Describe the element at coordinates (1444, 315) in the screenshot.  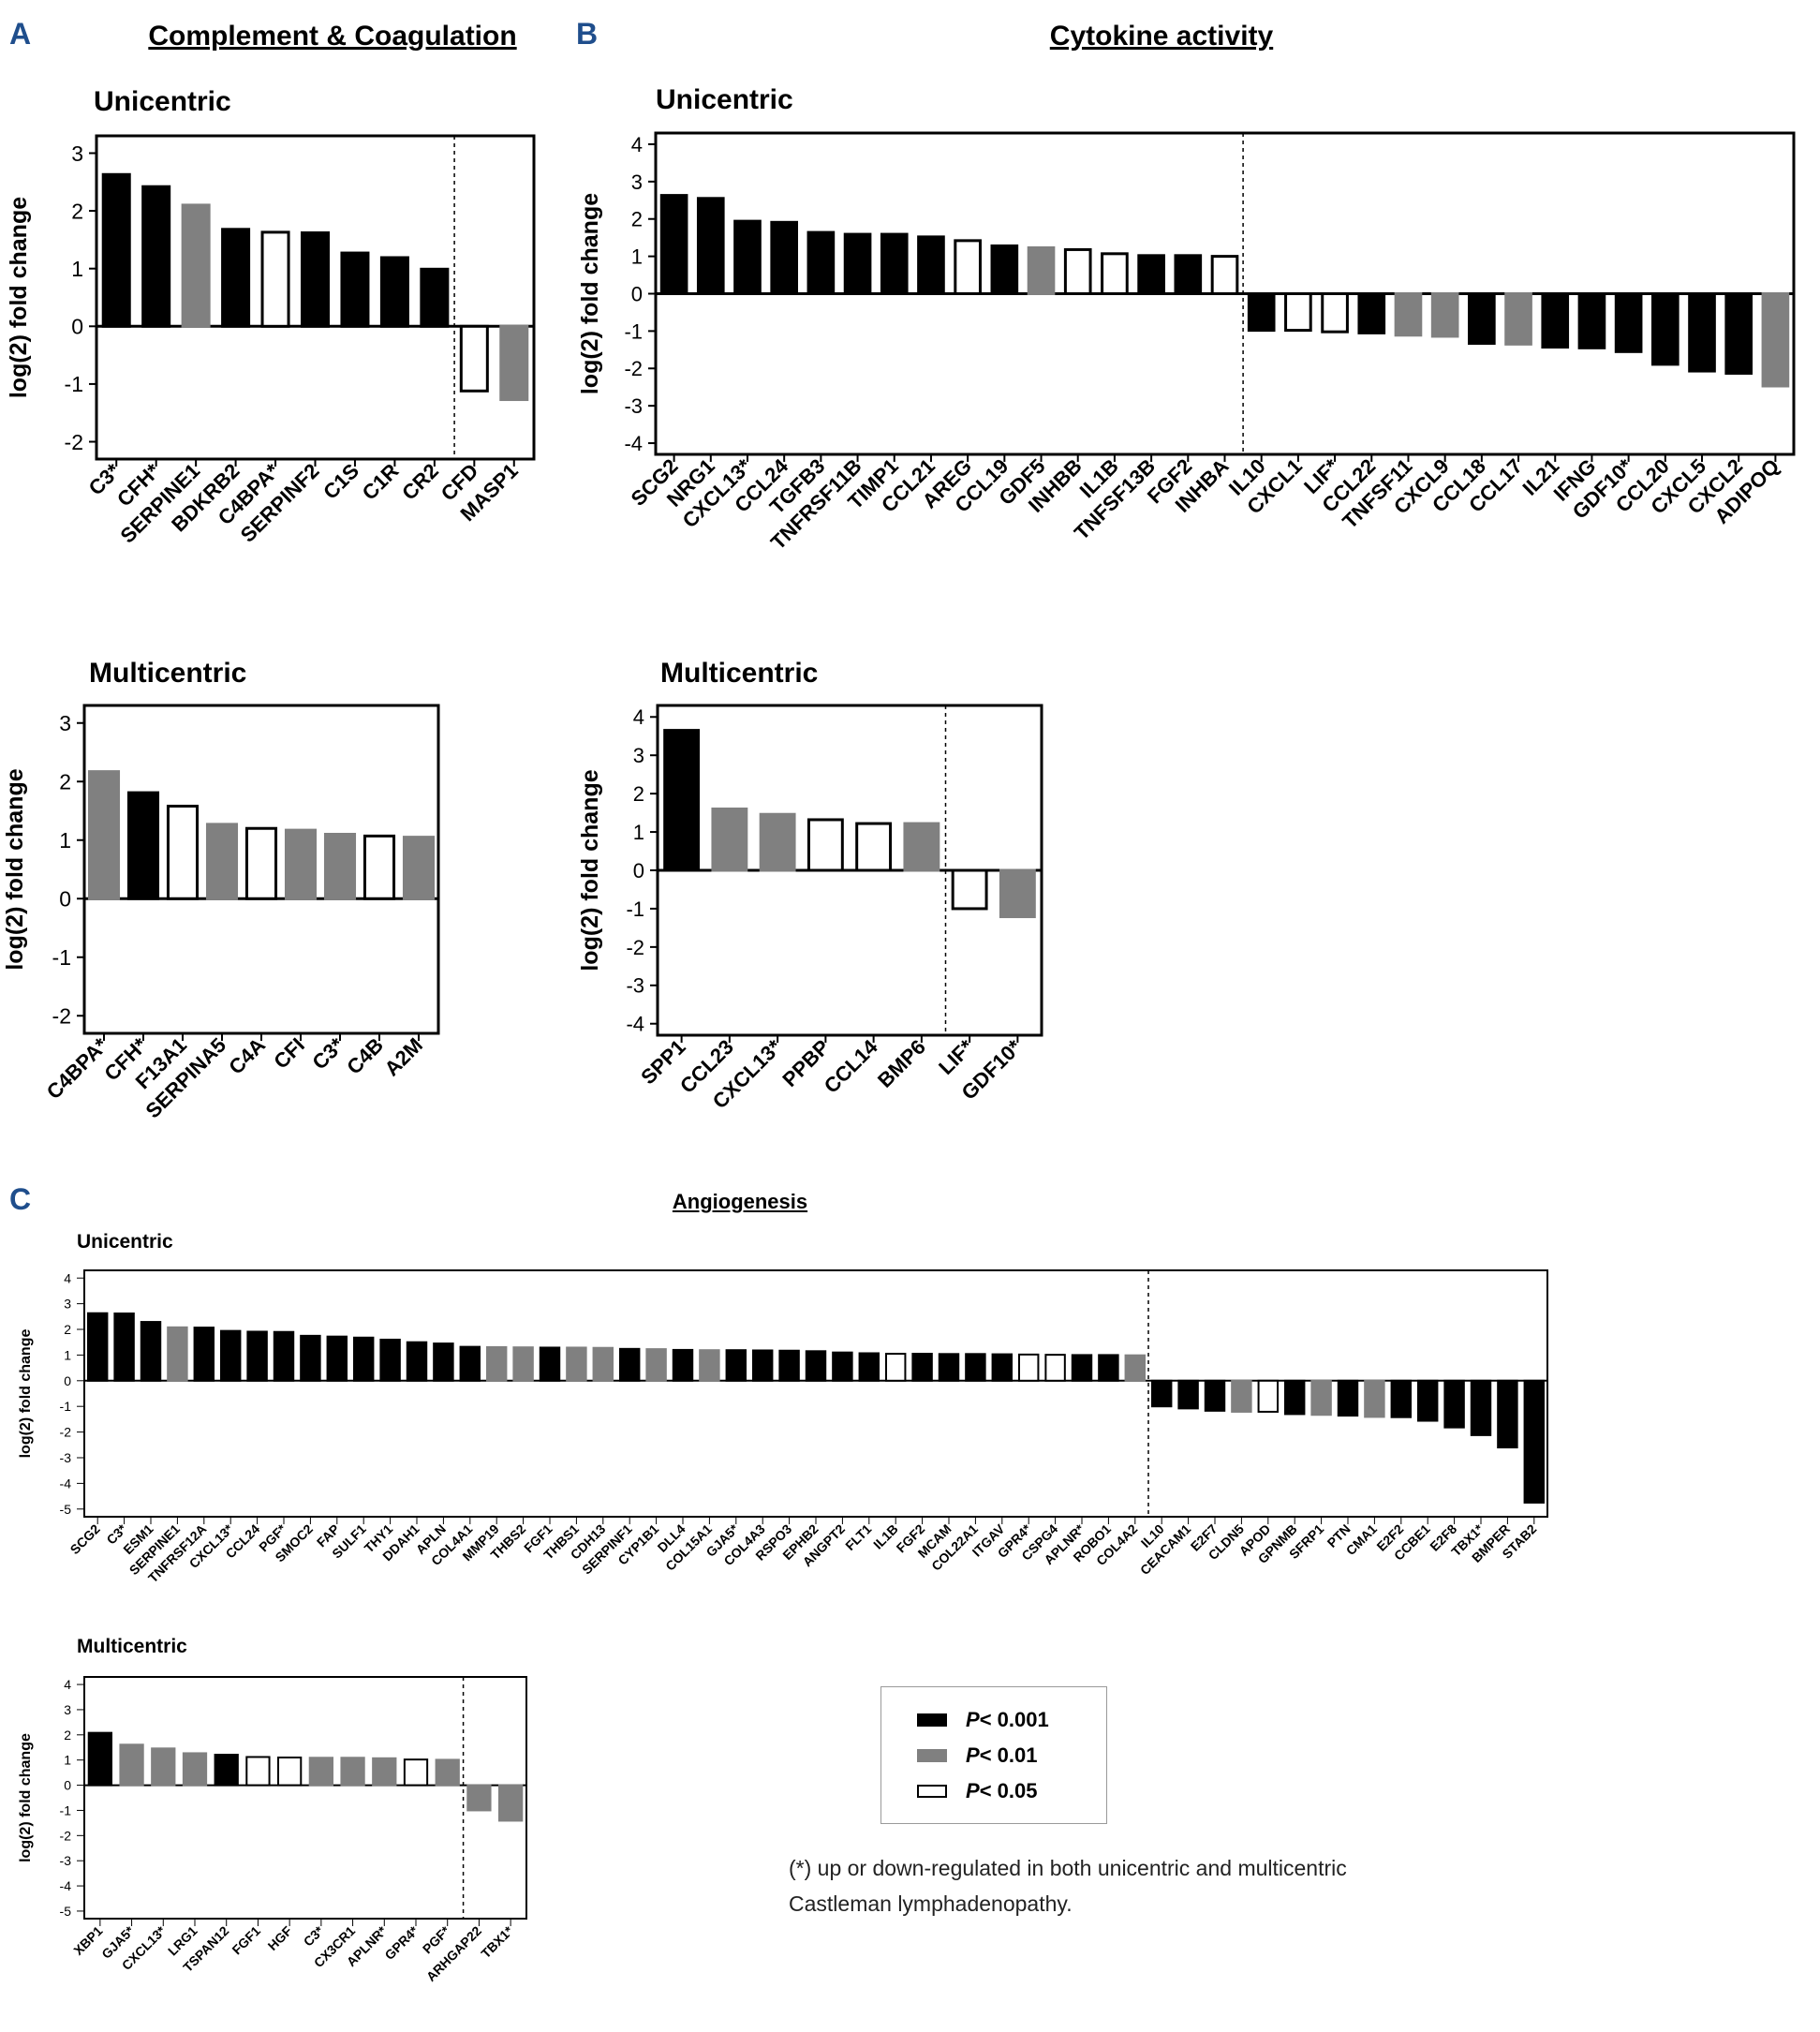
I see `bar-cxcl9` at that location.